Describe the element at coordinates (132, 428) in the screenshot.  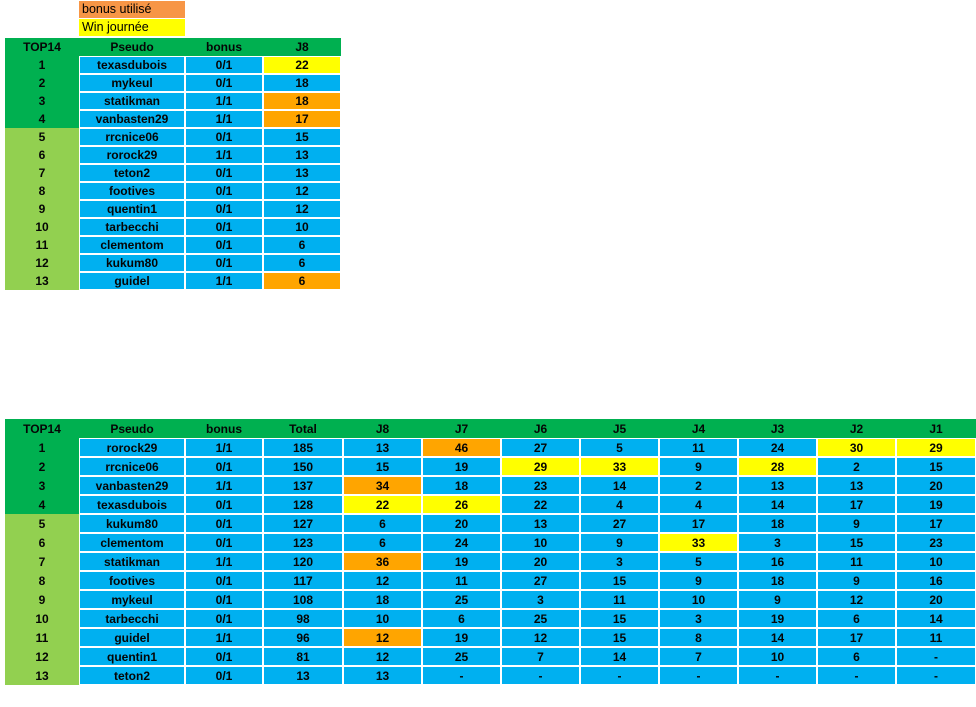
I see `column-header-pseudo: Pseudo` at that location.